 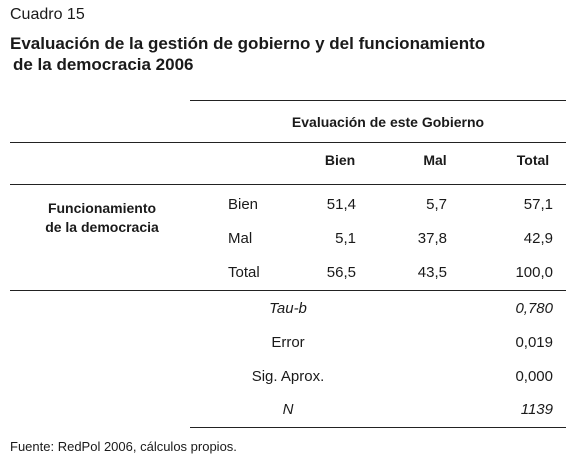 I want to click on group-header: Evaluación de este Gobierno, so click(x=388, y=122).